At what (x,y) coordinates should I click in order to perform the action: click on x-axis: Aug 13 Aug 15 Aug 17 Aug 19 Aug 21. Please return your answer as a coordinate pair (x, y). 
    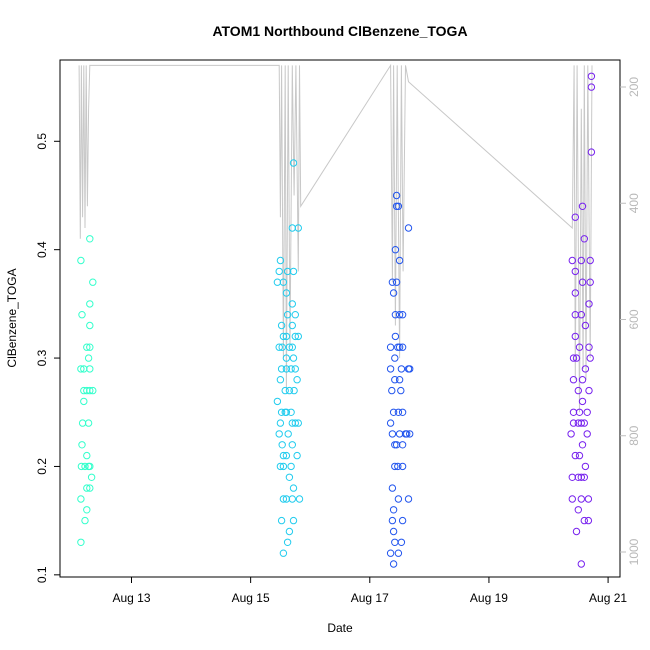
    Looking at the image, I should click on (369, 591).